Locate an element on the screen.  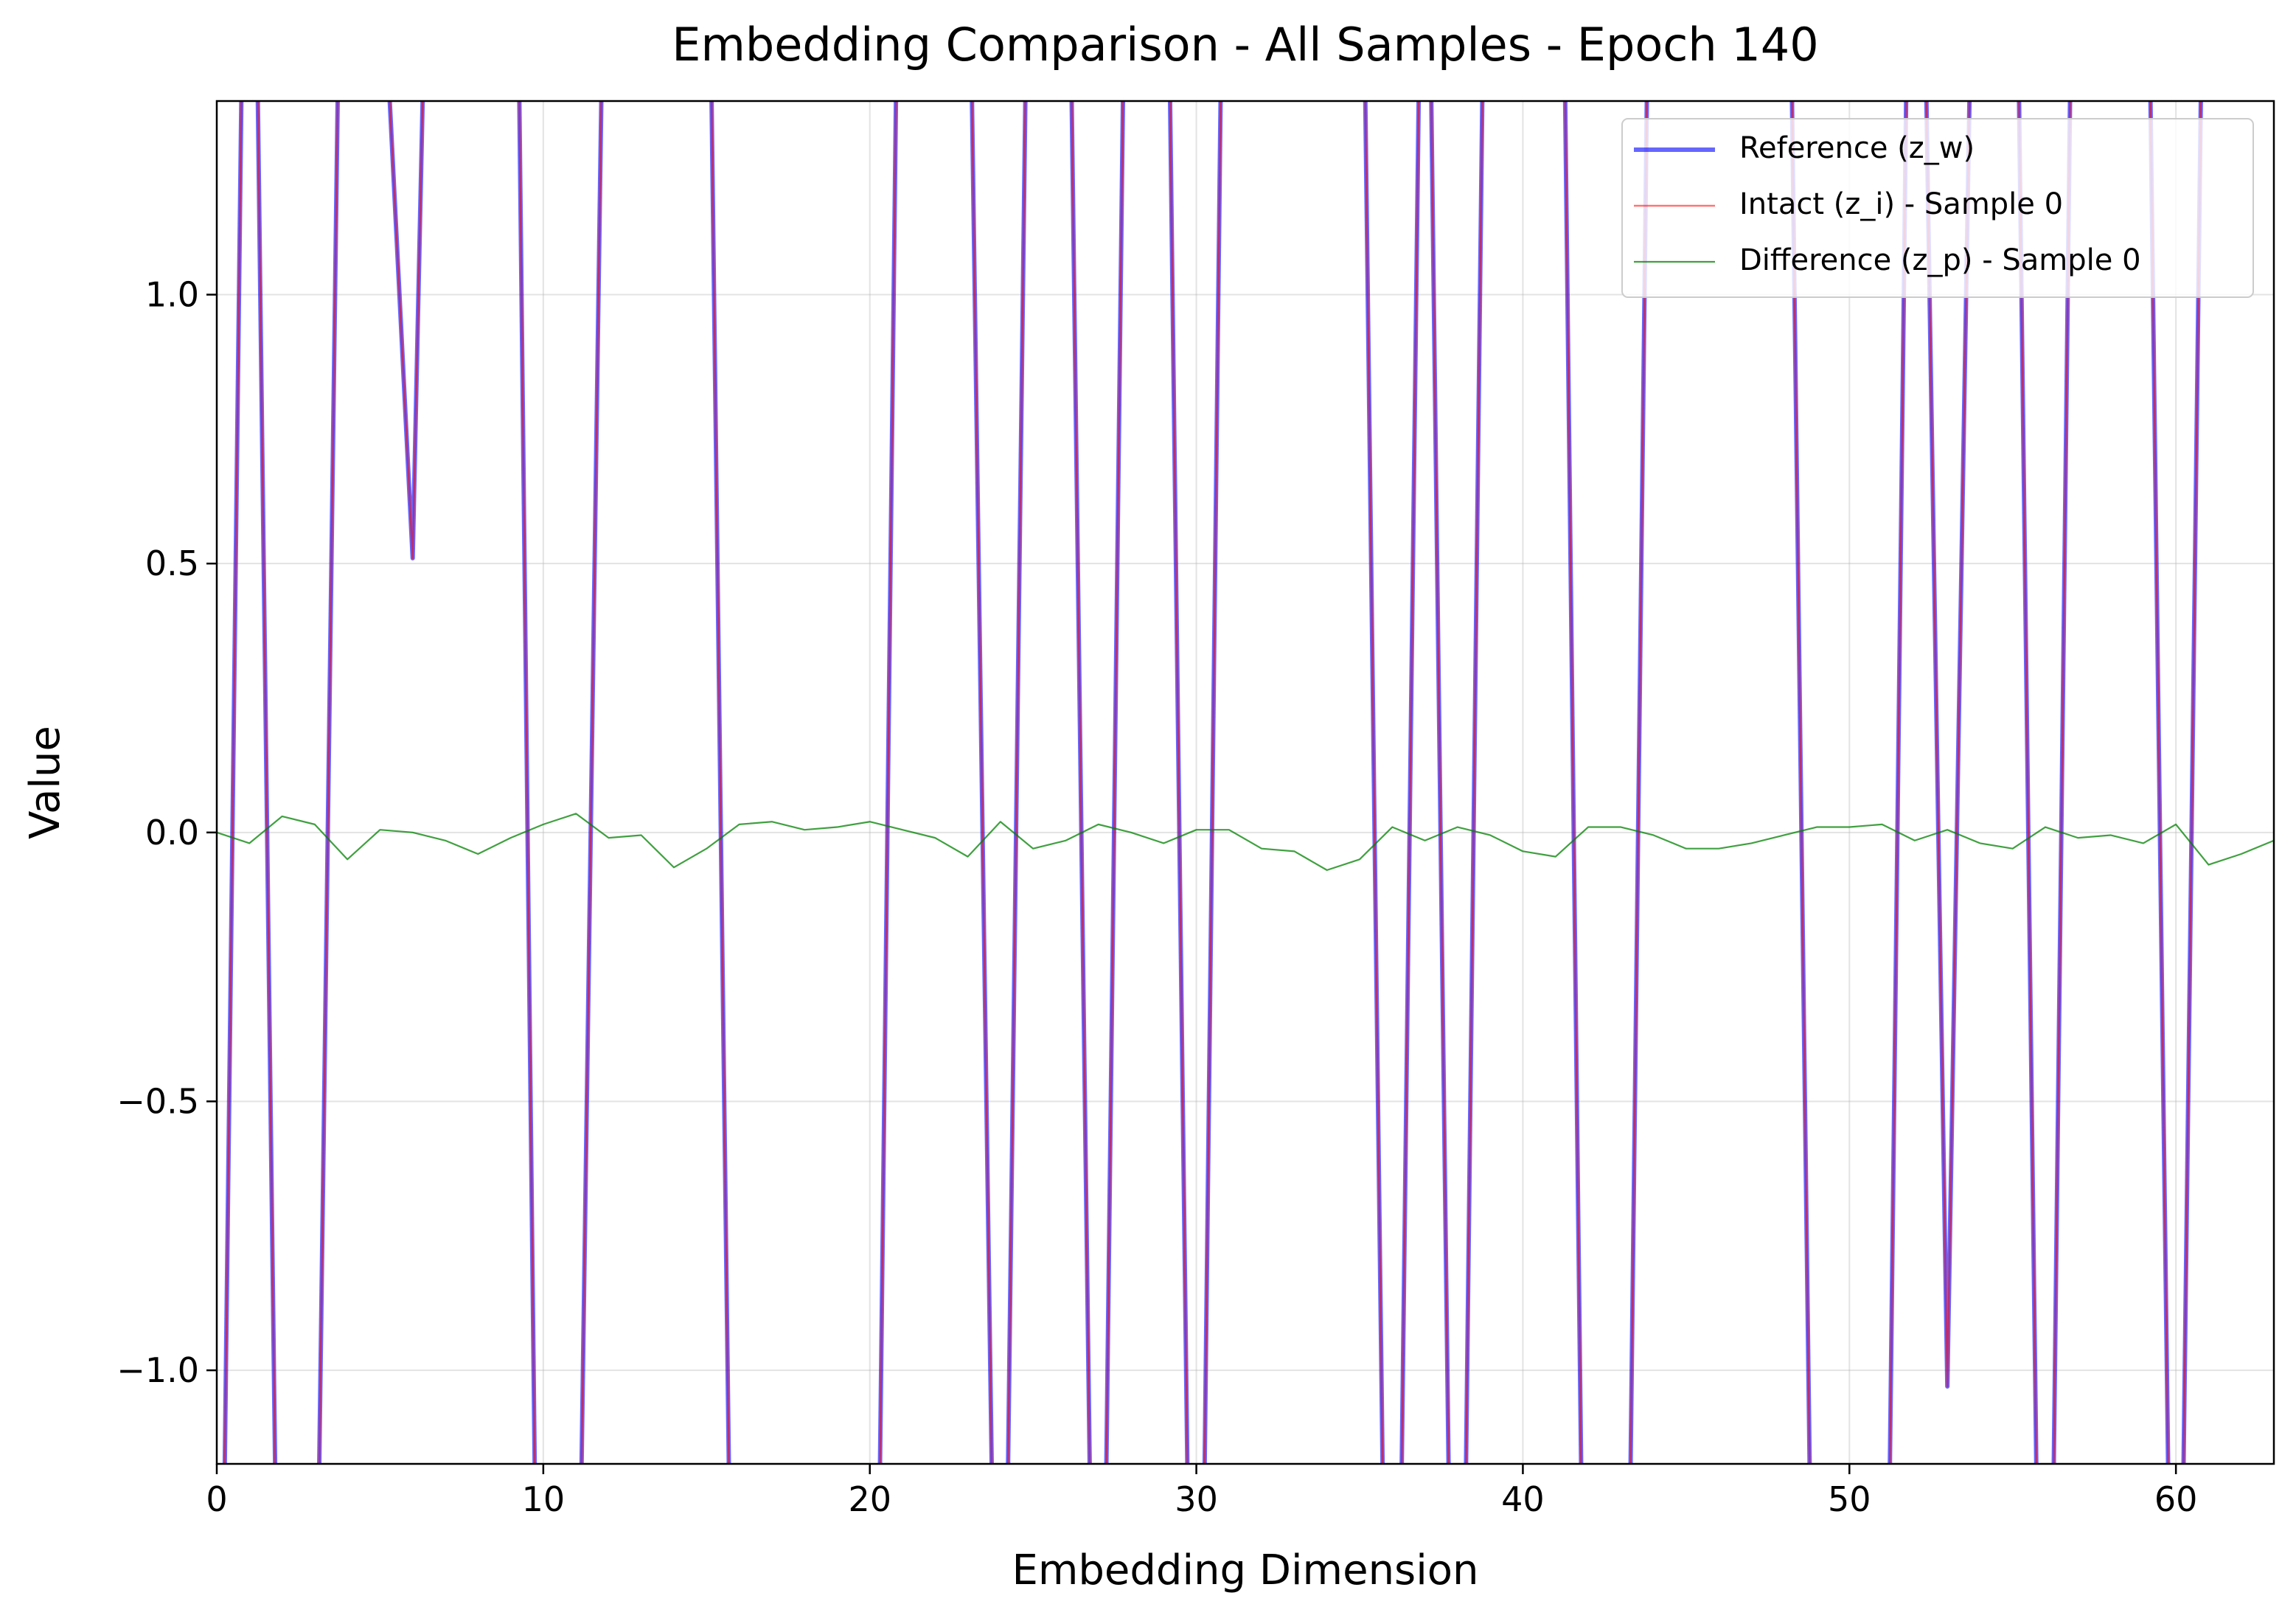
series-line is located at coordinates (1245, 842).